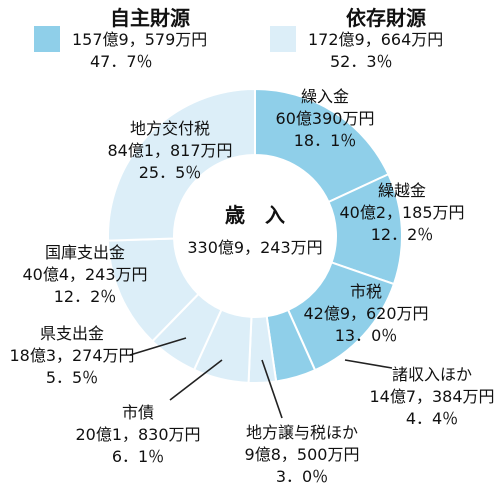 The height and width of the screenshot is (503, 500). Describe the element at coordinates (376, 39) in the screenshot. I see `legend-amount-dependent: 172億9，664万円` at that location.